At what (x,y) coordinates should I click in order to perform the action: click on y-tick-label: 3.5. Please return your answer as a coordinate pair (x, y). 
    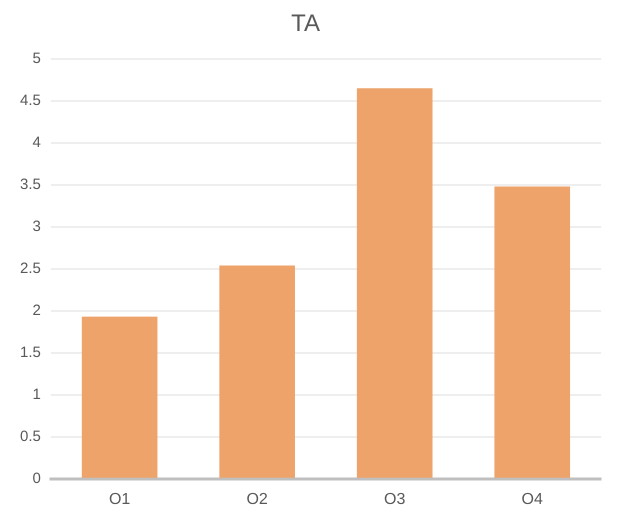
    Looking at the image, I should click on (30, 184).